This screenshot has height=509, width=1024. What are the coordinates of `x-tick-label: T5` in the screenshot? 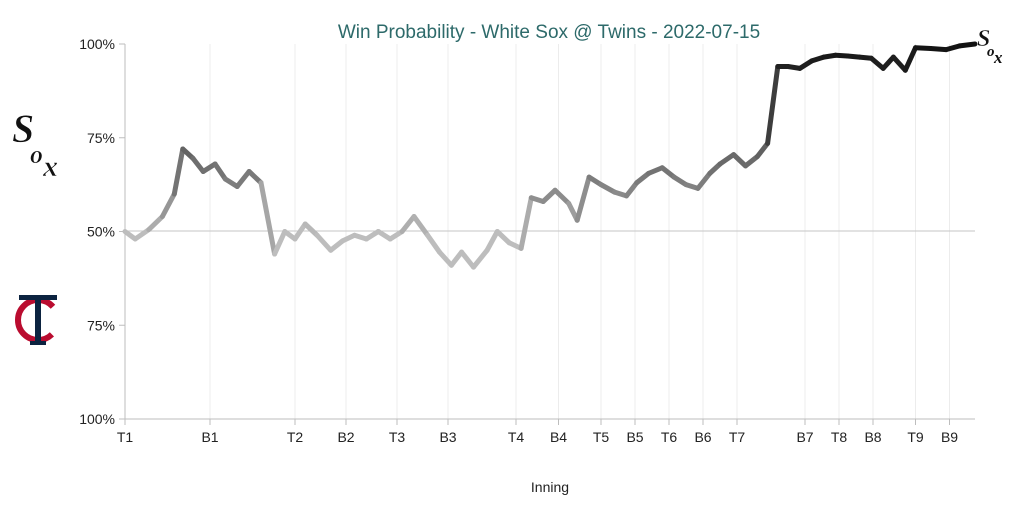 It's located at (601, 437).